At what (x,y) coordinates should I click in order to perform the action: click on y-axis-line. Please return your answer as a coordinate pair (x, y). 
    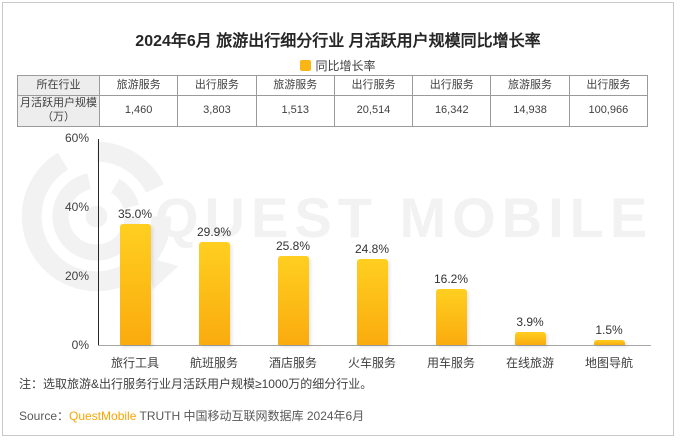
    Looking at the image, I should click on (98, 242).